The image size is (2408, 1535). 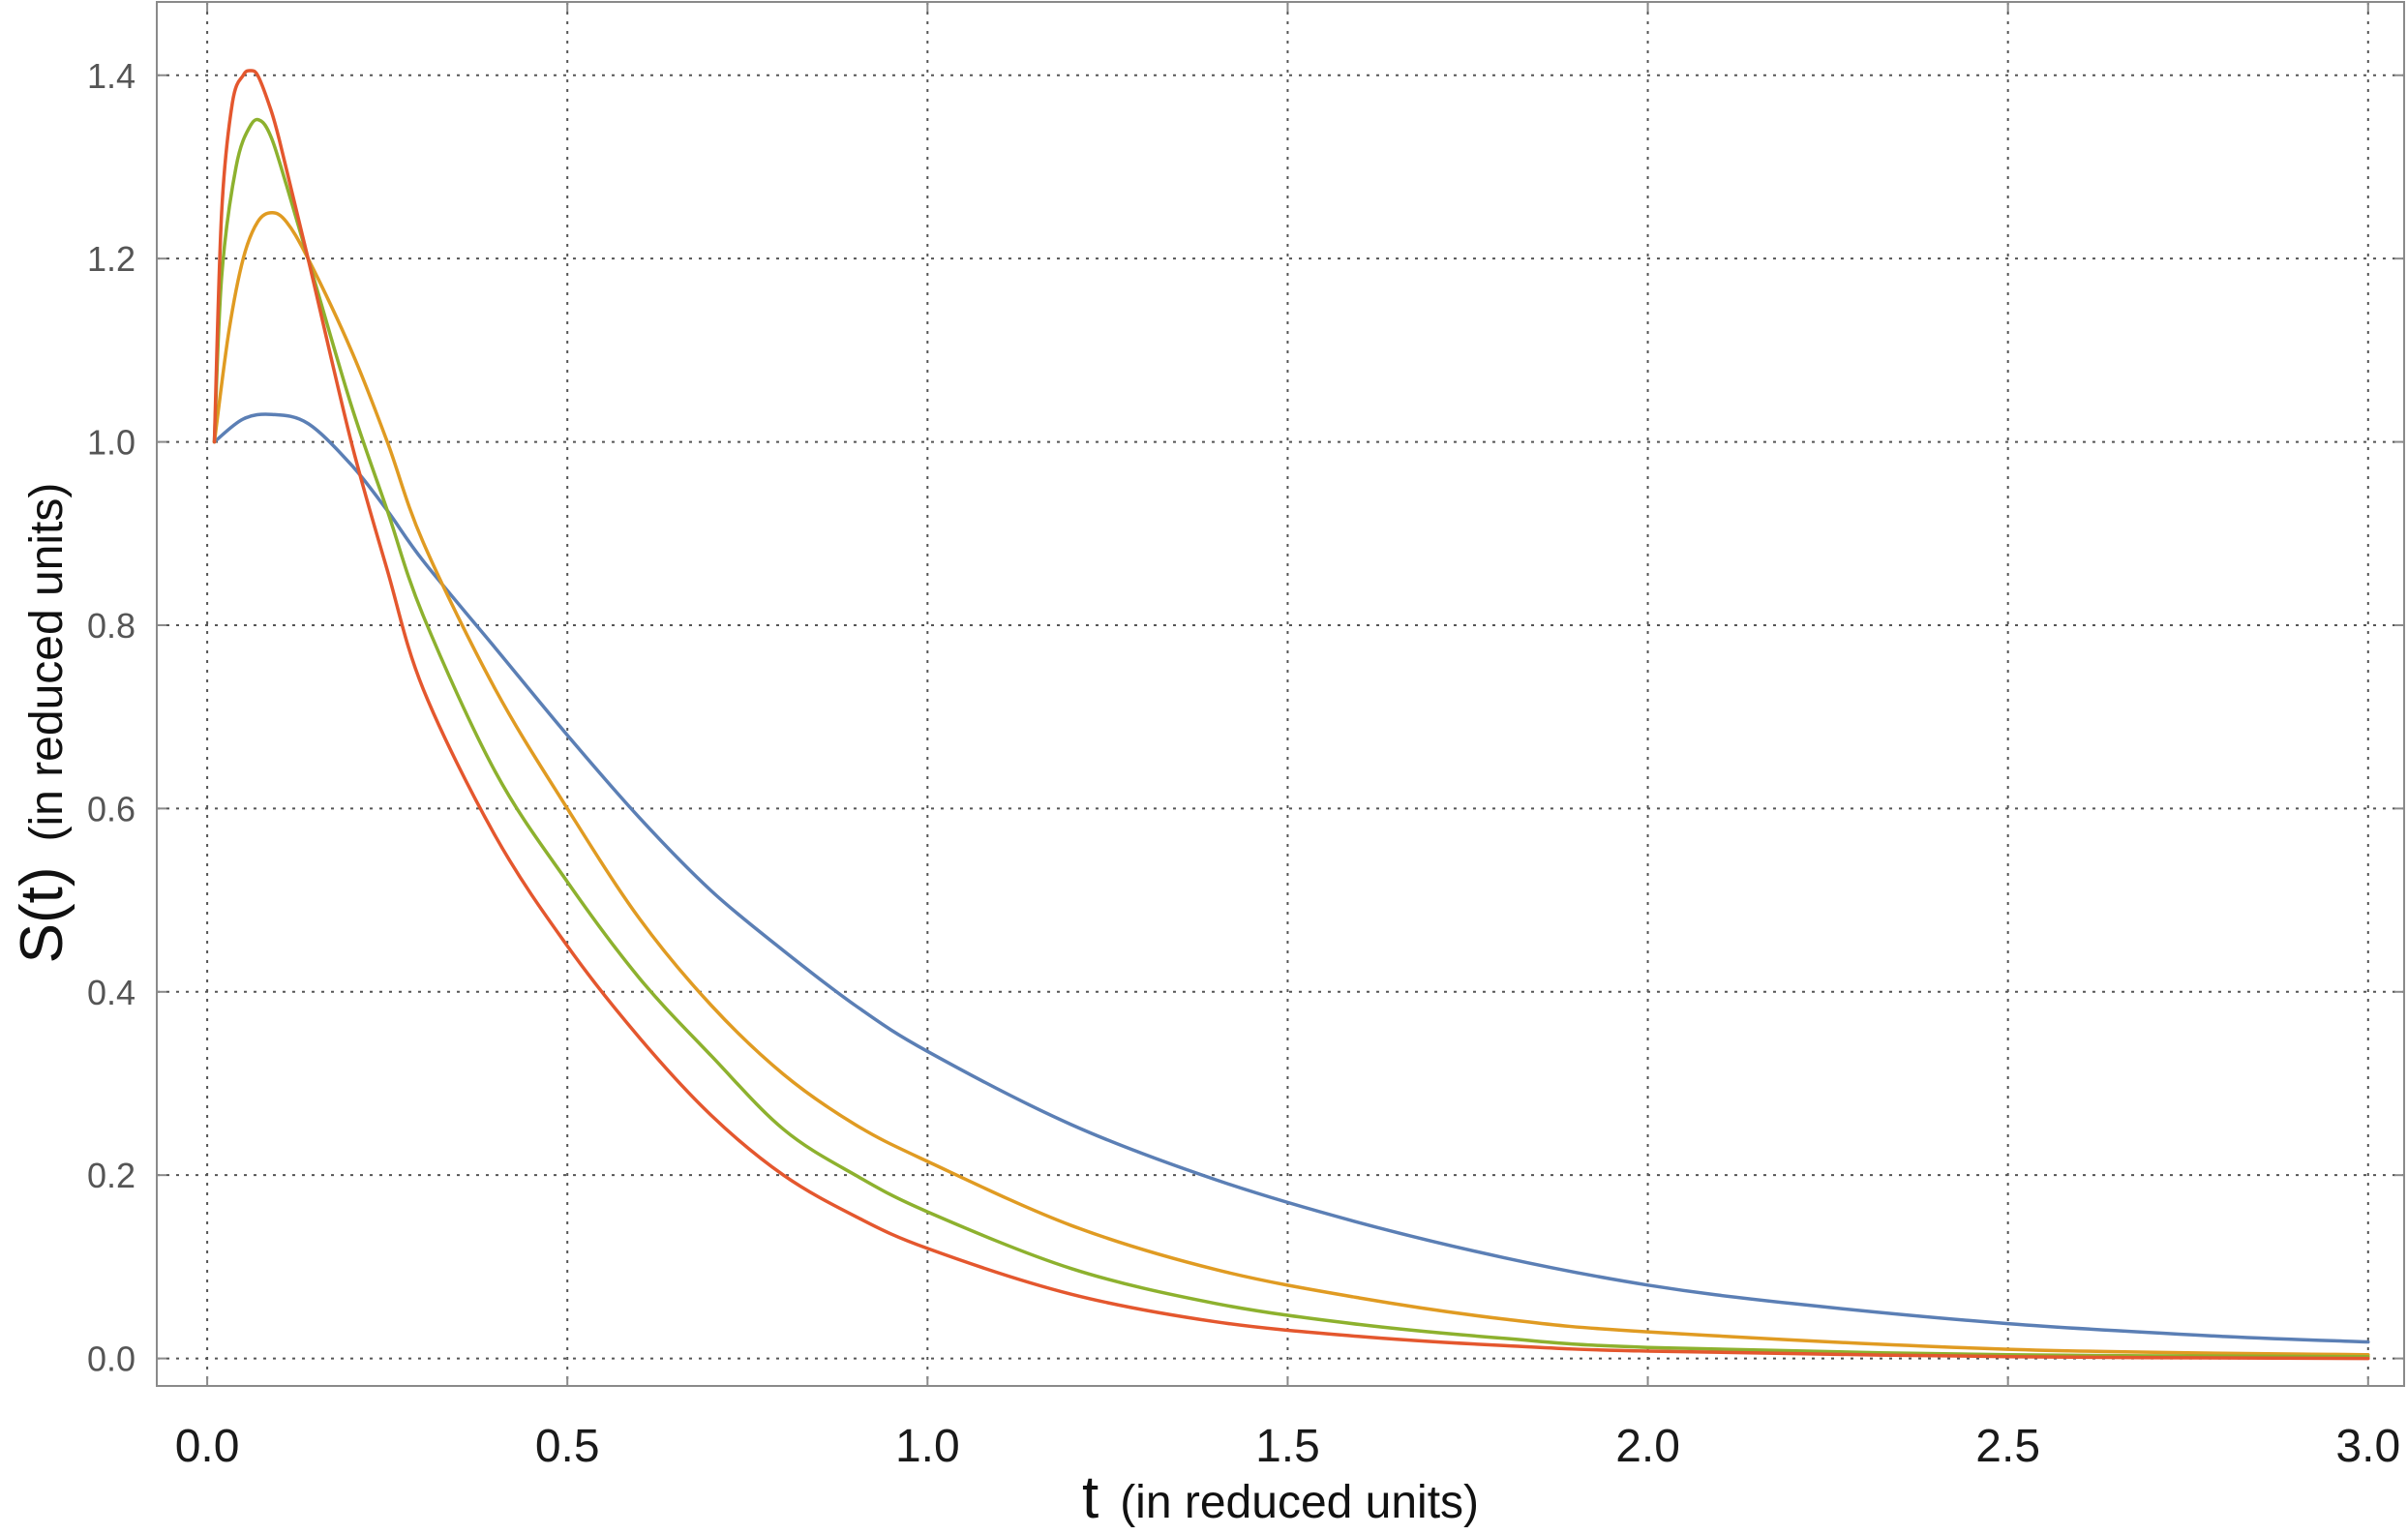 I want to click on x-axis-title: t (in reduced units), so click(x=1280, y=1498).